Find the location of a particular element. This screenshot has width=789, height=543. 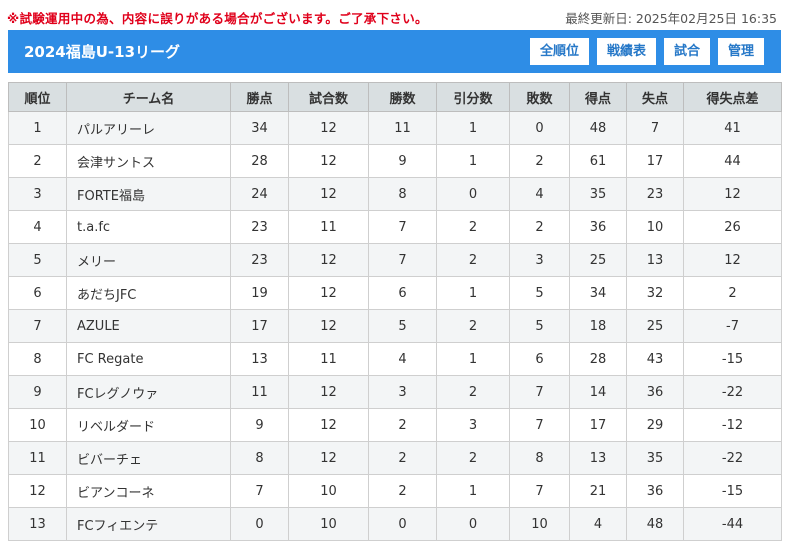

team-name-cell: ビバーチェ is located at coordinates (148, 458).